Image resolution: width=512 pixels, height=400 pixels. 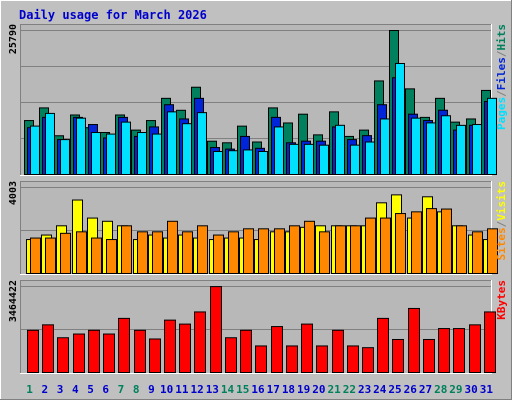 I want to click on day-label-9: 9, so click(x=151, y=389).